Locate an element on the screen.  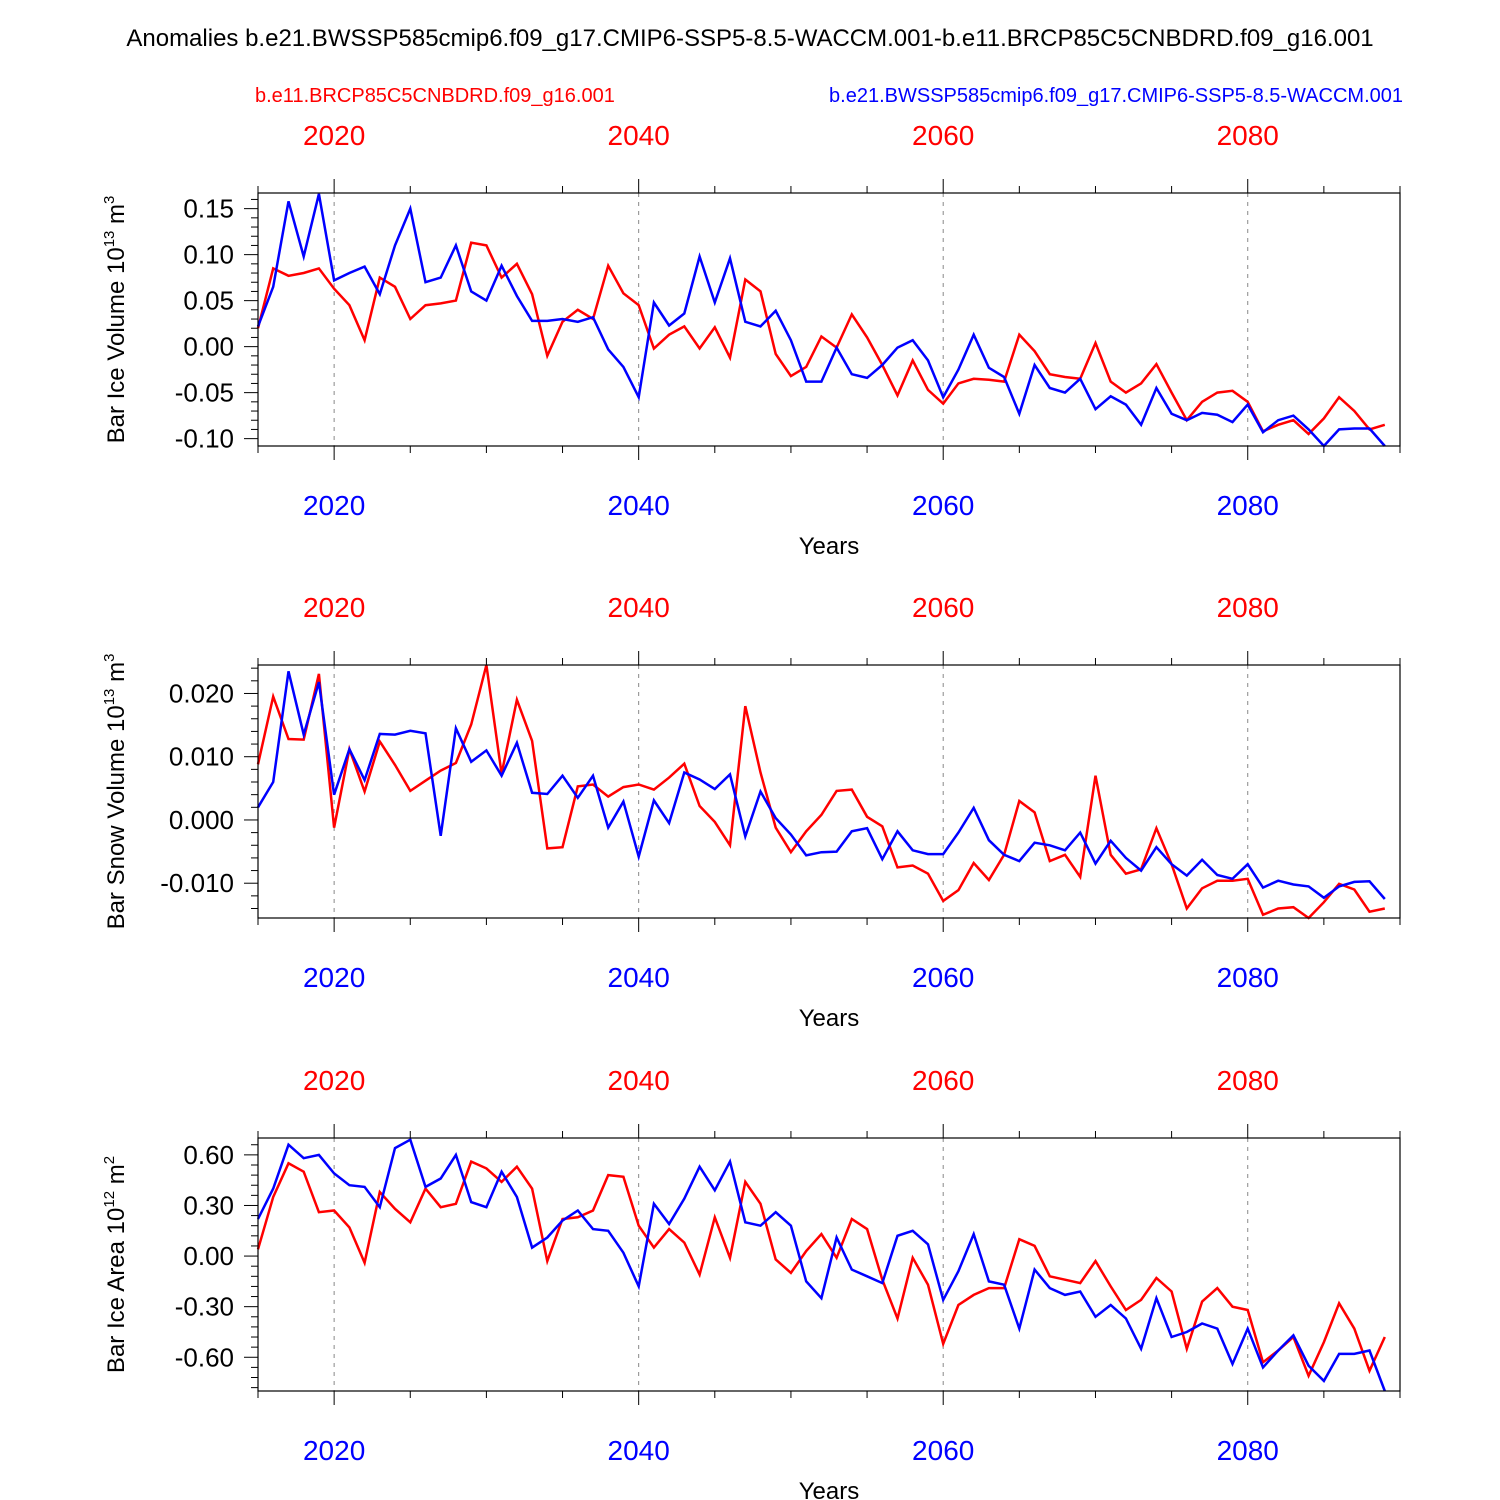
y-axis-label-exponent: 12 is located at coordinates (109, 1199).